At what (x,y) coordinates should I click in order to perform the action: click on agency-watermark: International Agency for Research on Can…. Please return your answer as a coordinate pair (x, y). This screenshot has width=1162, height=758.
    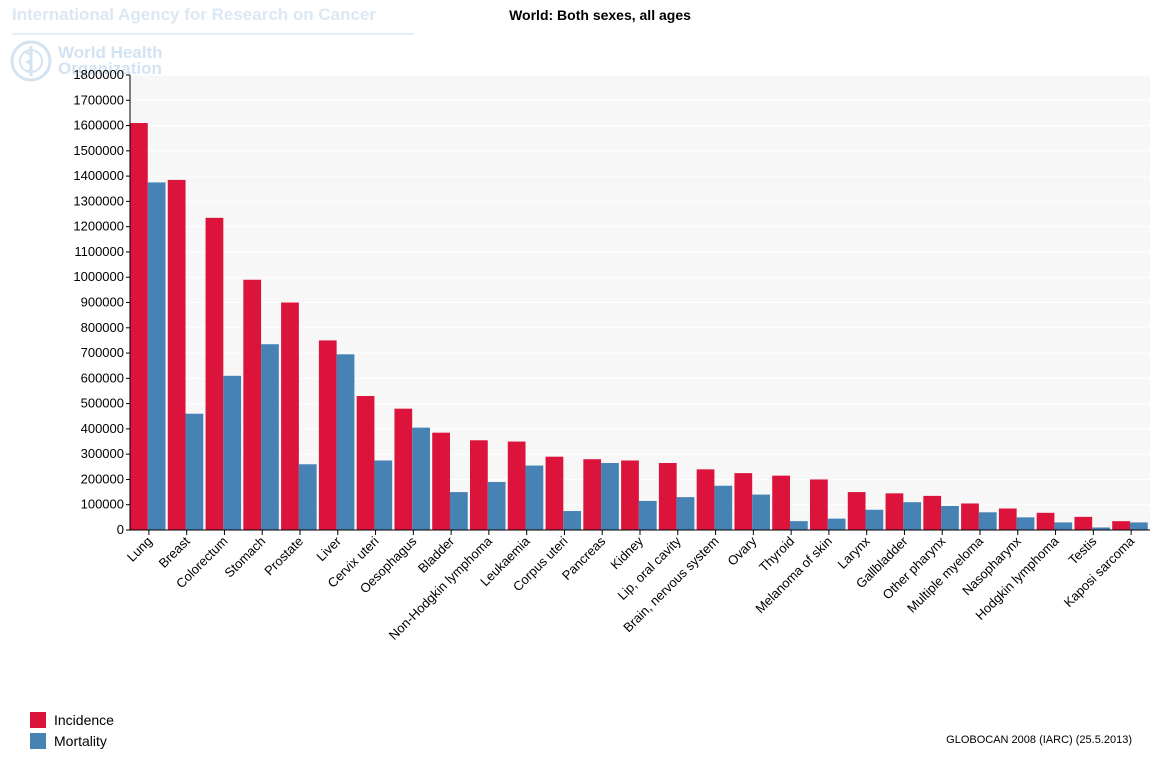
    Looking at the image, I should click on (194, 14).